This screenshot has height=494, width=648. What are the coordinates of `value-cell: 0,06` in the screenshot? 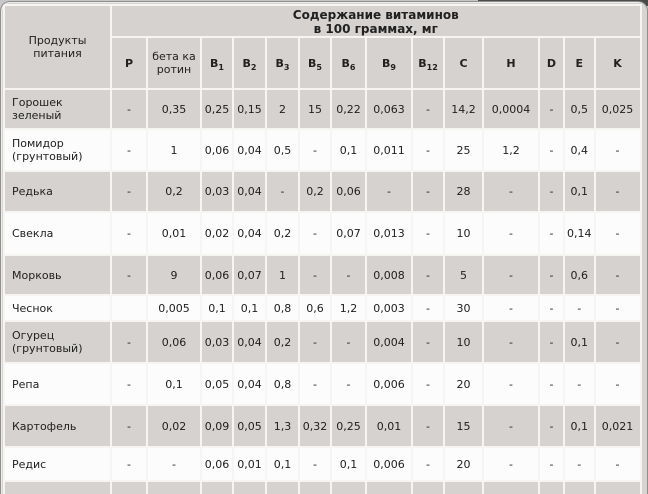 It's located at (174, 342).